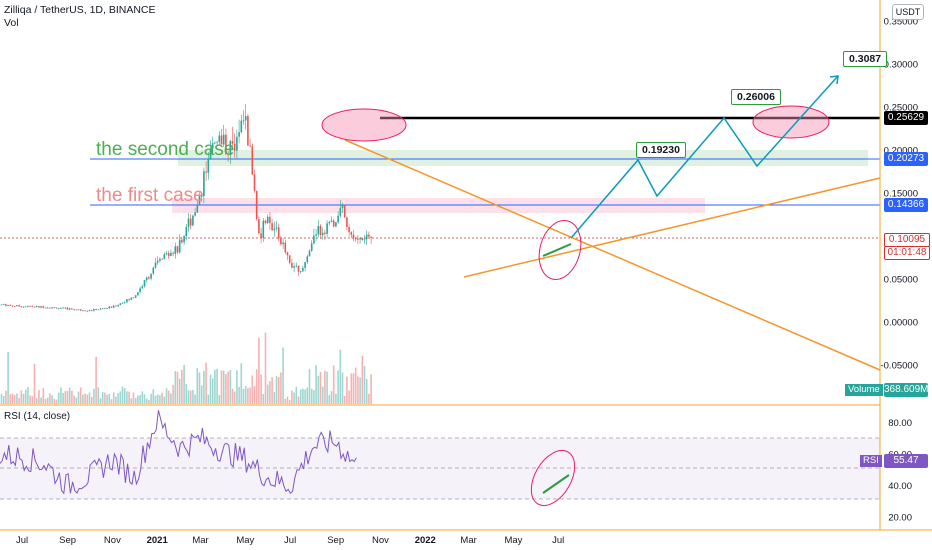  I want to click on rsi-tick-label: 20.00, so click(900, 517).